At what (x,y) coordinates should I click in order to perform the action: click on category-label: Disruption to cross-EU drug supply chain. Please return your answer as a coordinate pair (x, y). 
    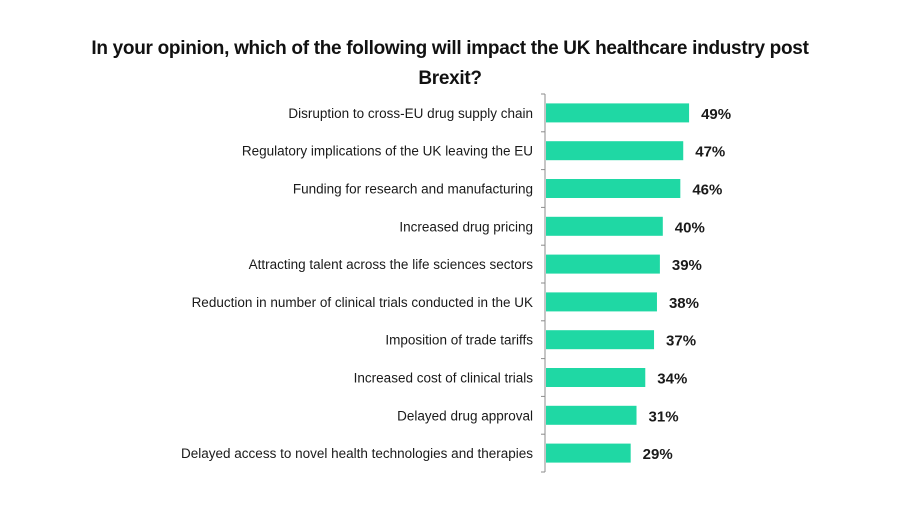
    Looking at the image, I should click on (410, 113).